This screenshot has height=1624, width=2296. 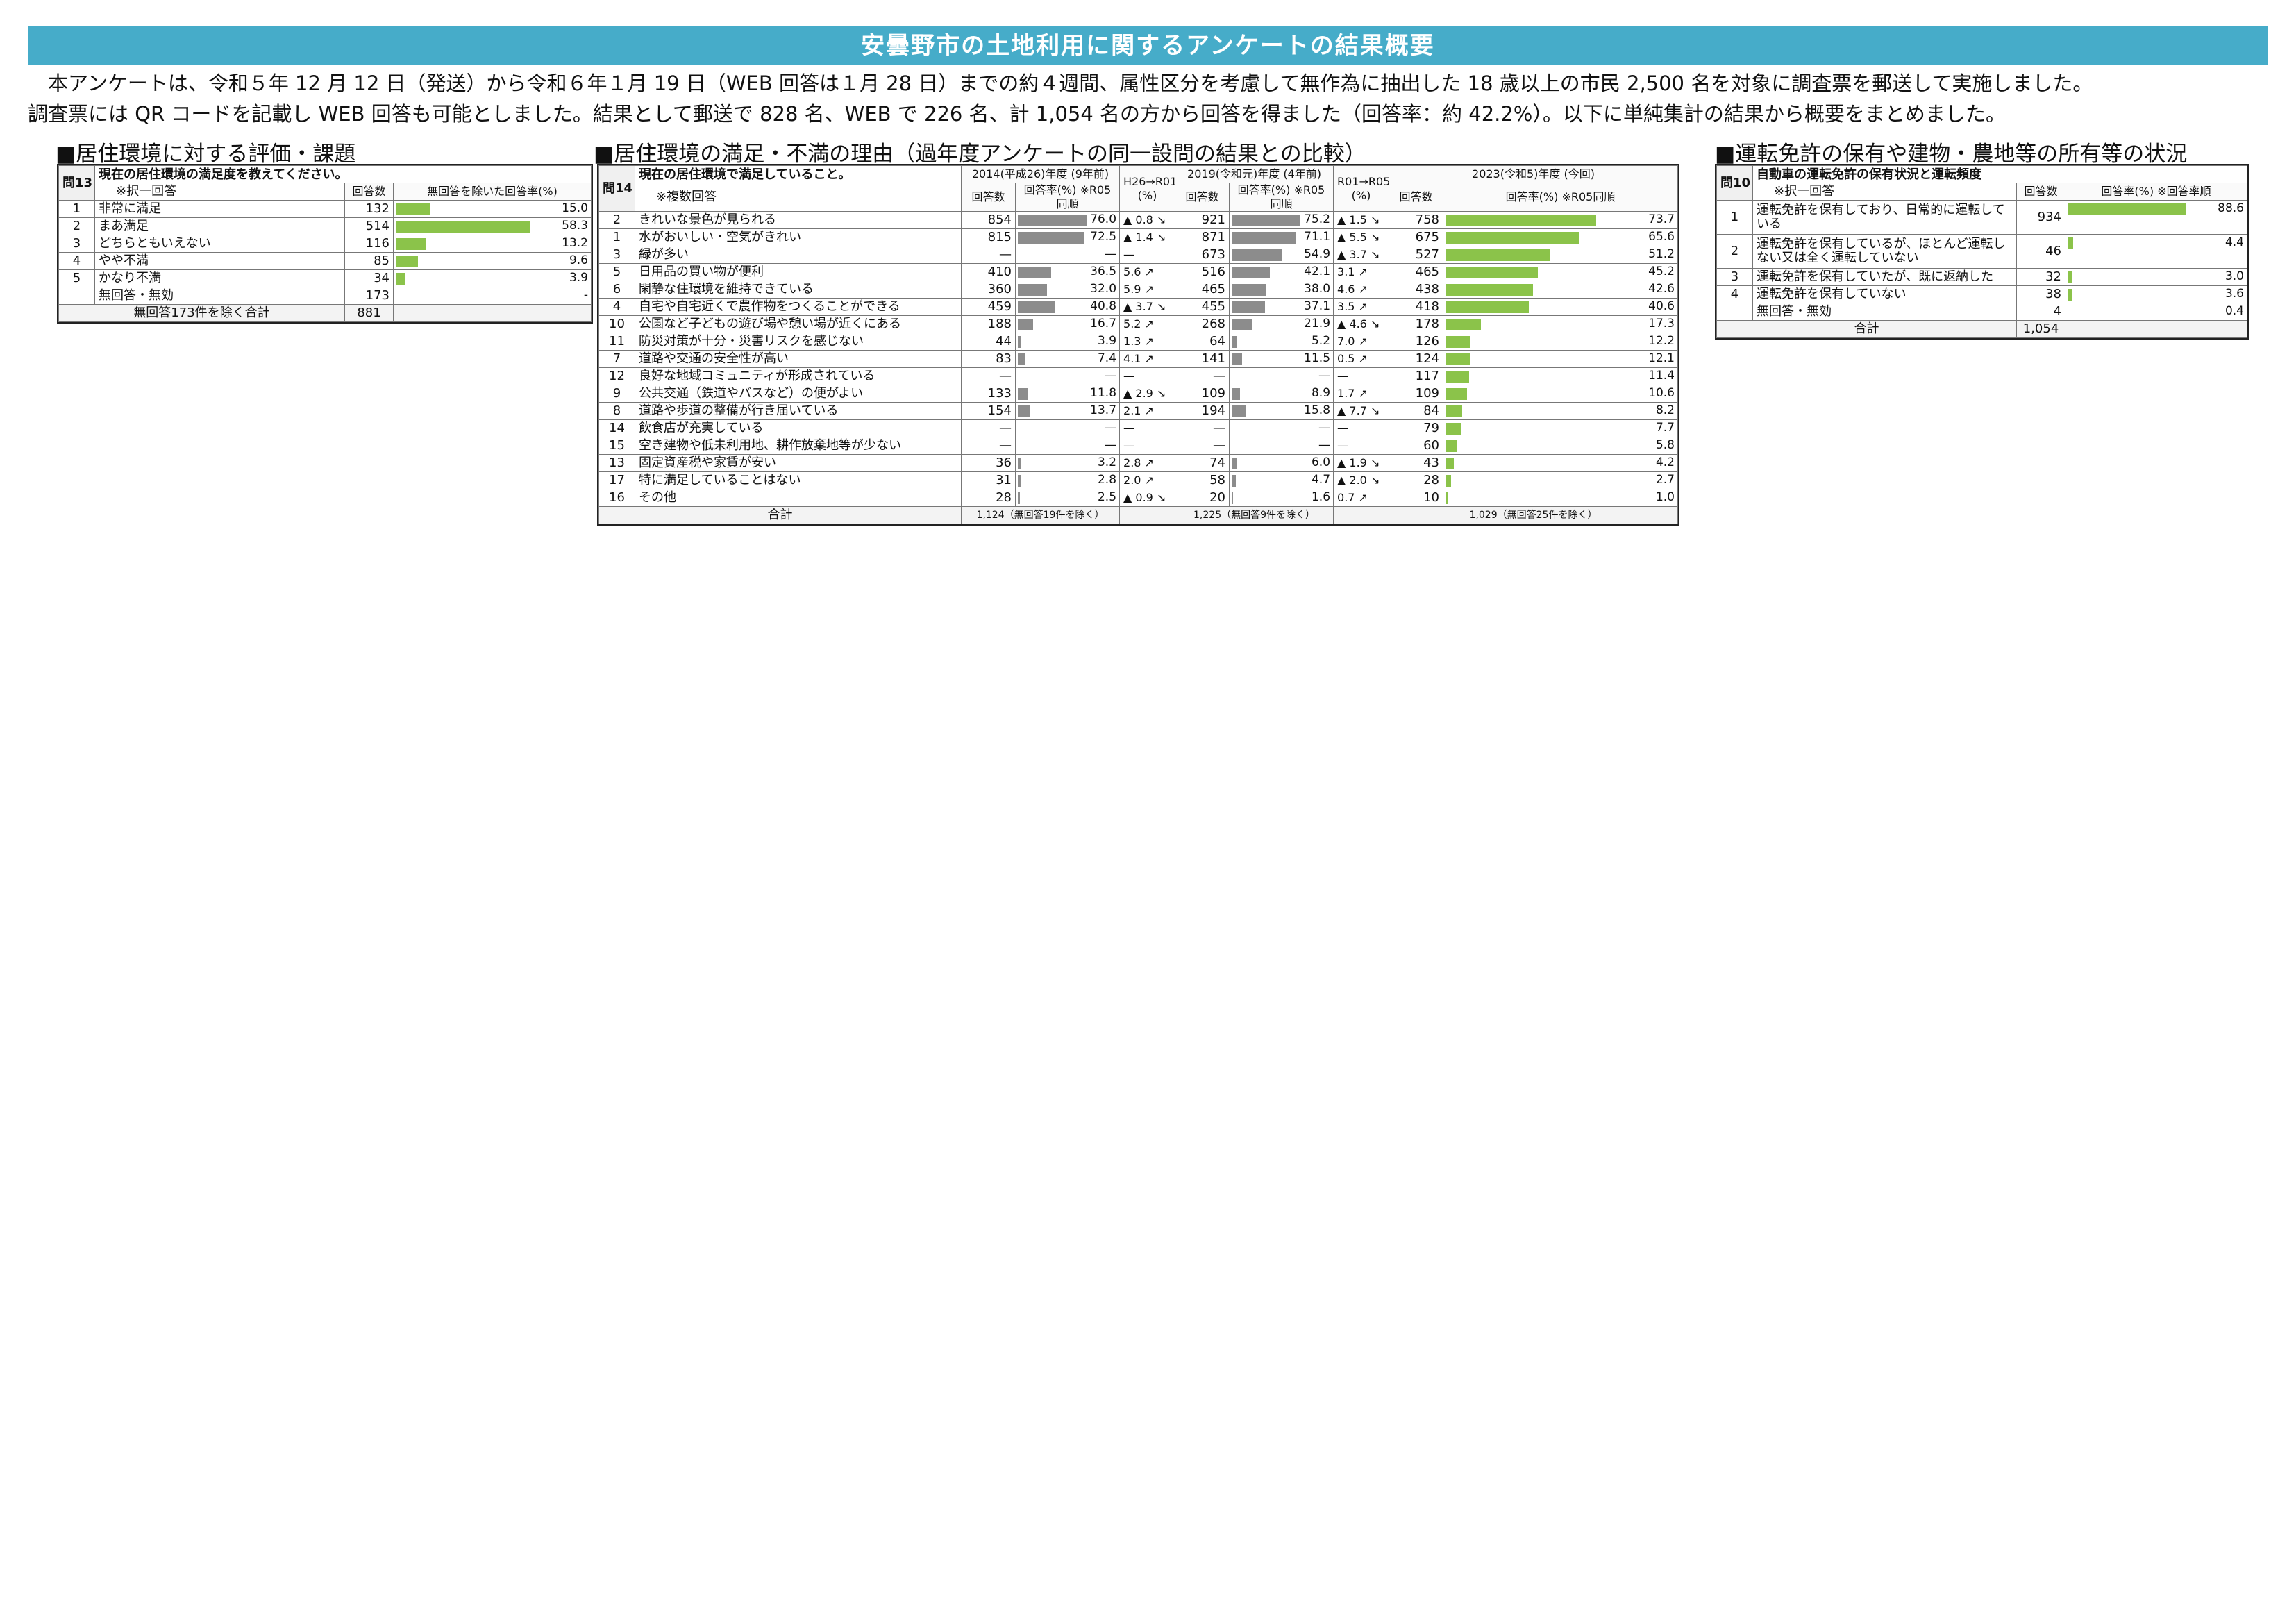 I want to click on q14-row-rate-2014-value: 3.9, so click(x=1107, y=341).